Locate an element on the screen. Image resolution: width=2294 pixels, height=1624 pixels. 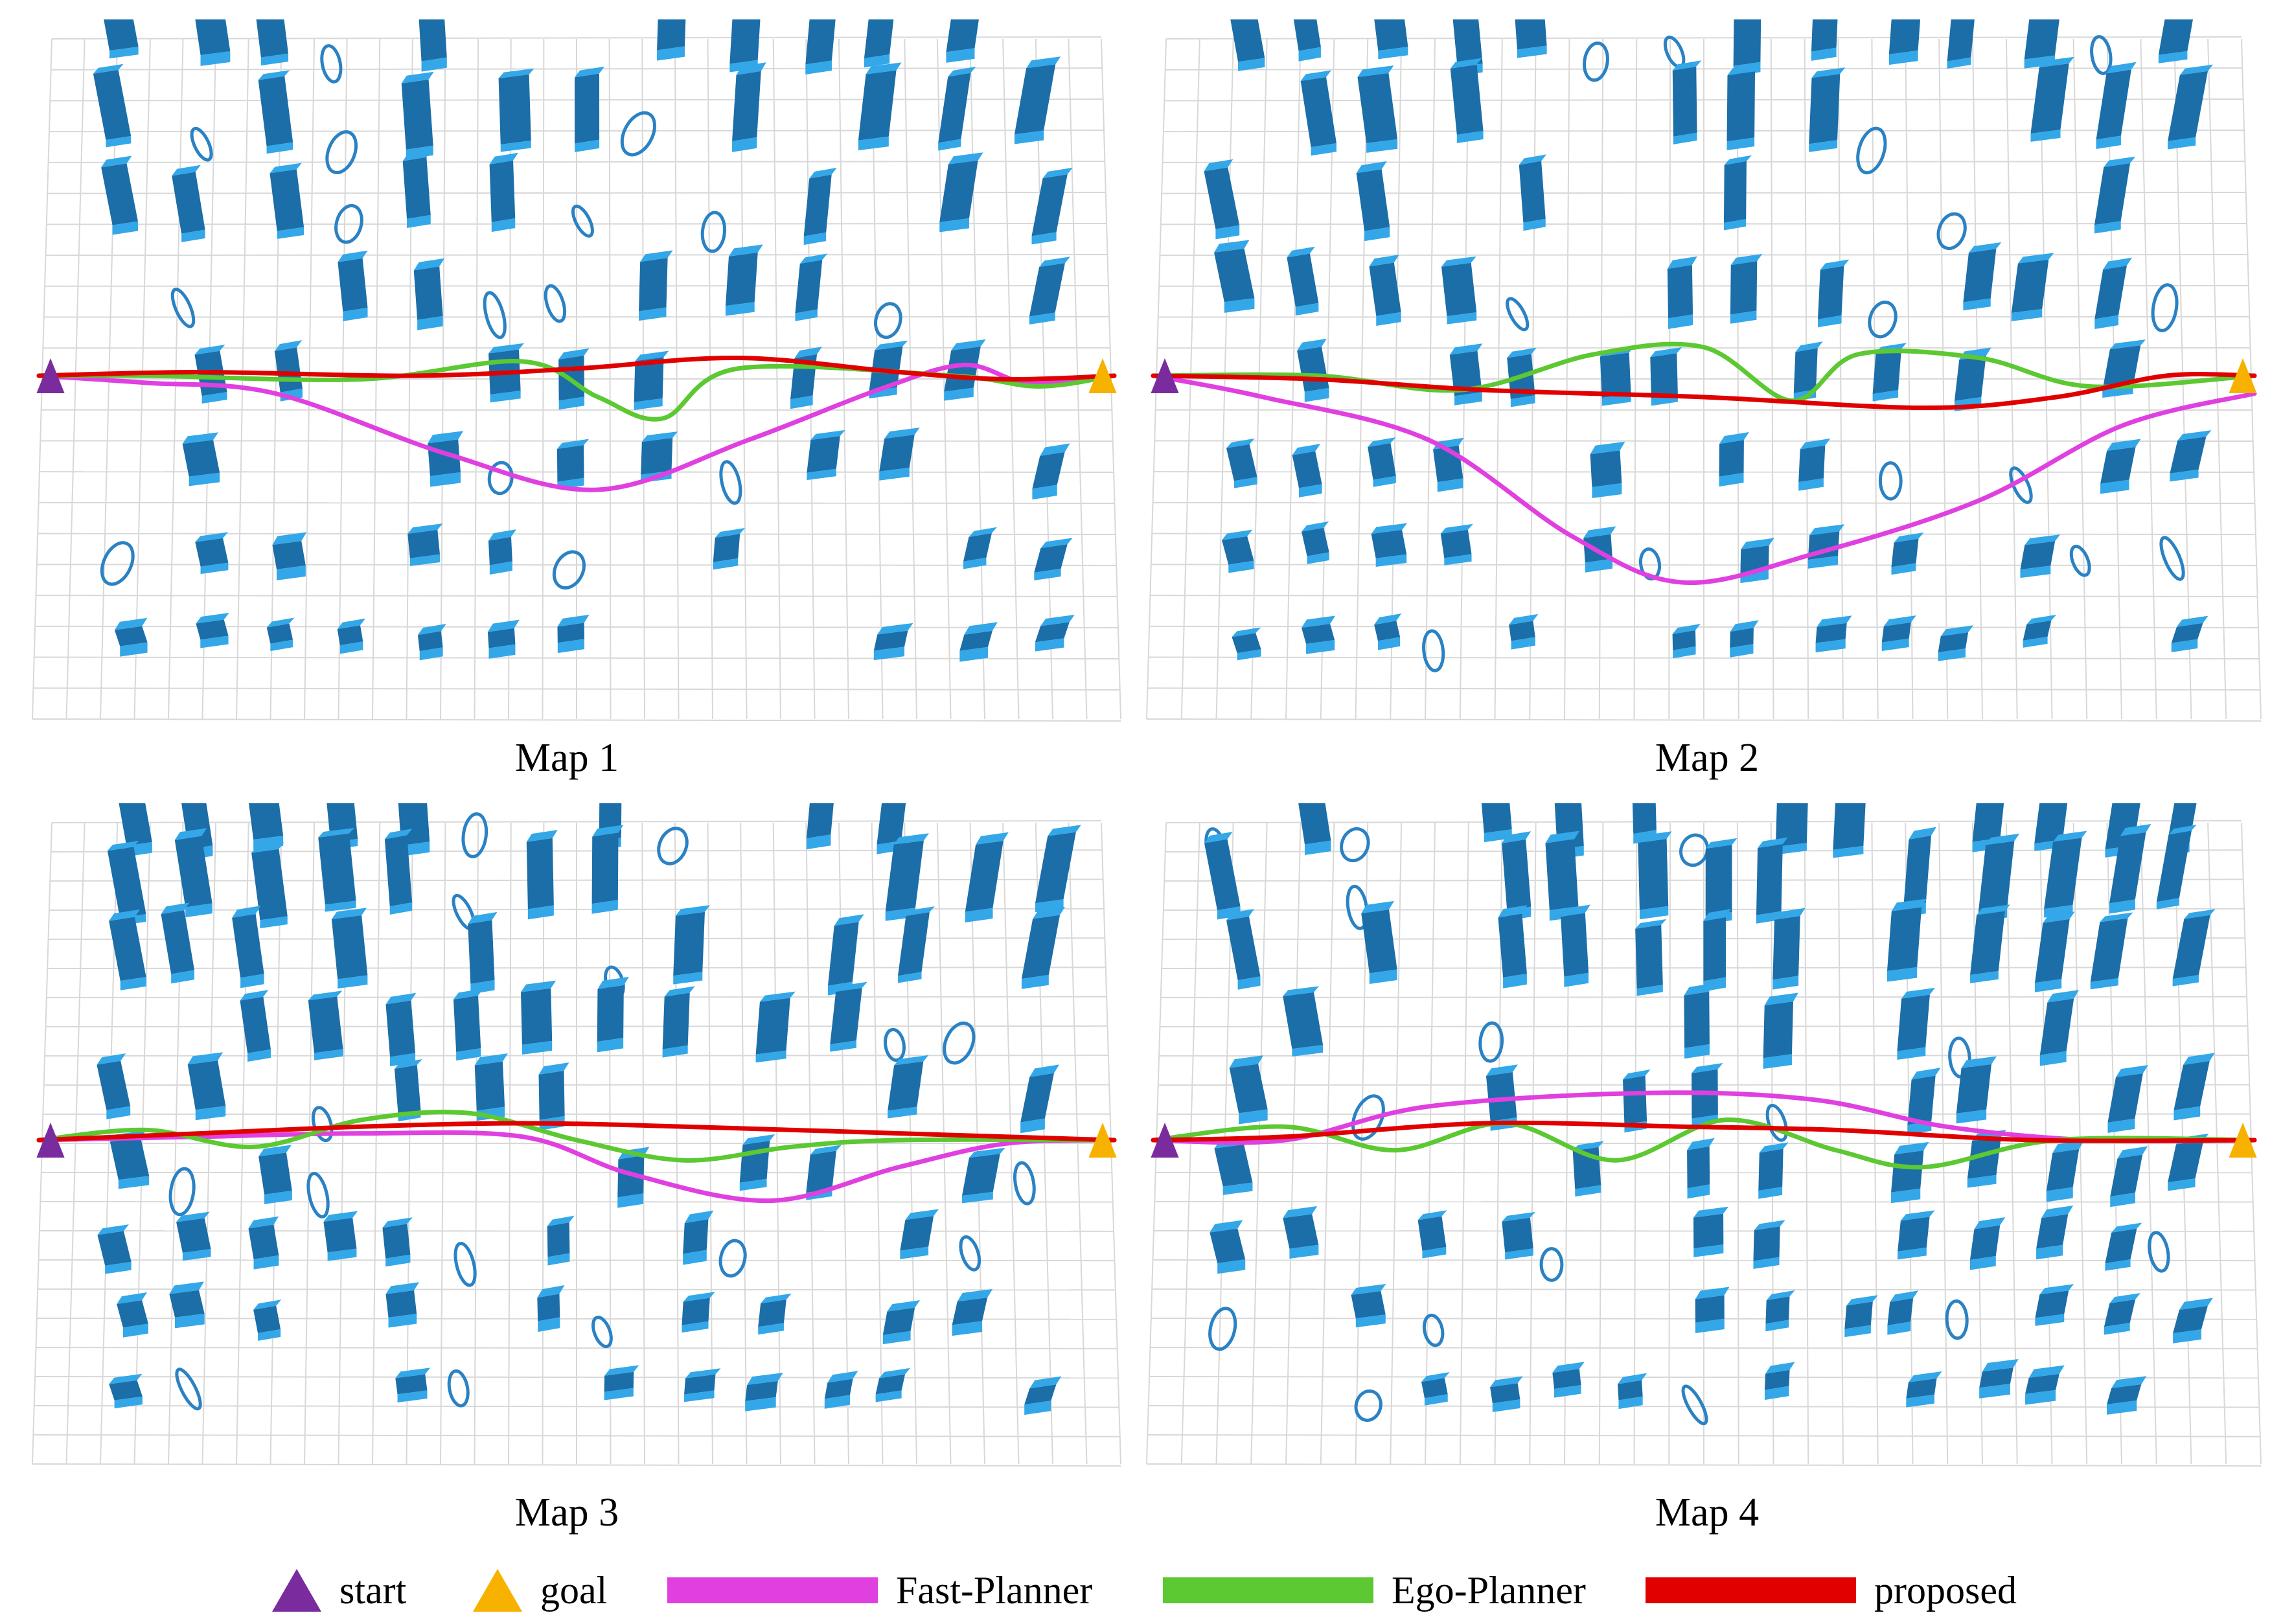
map-3-caption: Map 3 is located at coordinates (566, 1513).